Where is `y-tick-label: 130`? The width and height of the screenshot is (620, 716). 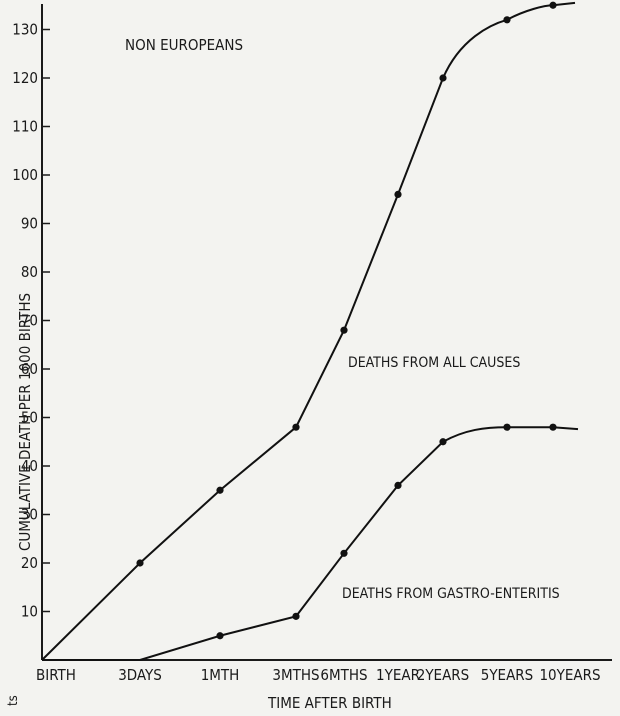 y-tick-label: 130 is located at coordinates (25, 30).